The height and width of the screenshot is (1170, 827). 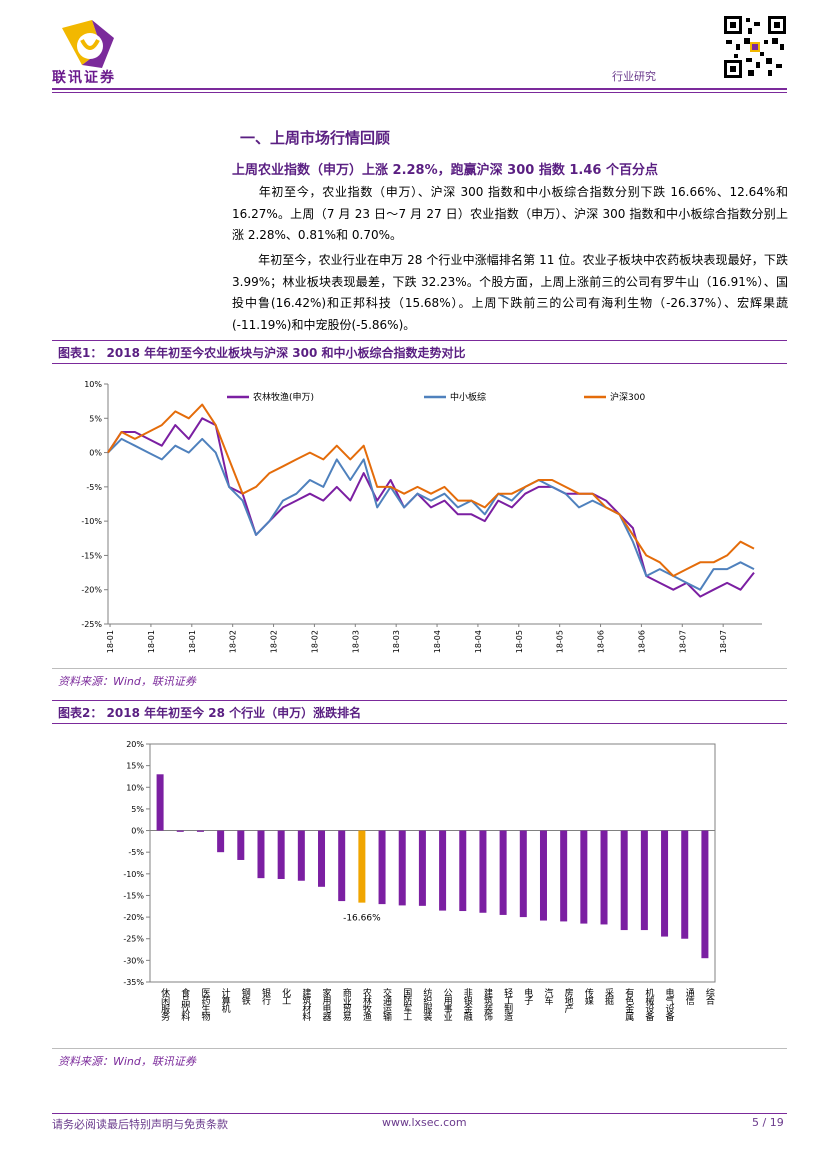 I want to click on x-category-label: 国防军工, so click(x=406, y=1004).